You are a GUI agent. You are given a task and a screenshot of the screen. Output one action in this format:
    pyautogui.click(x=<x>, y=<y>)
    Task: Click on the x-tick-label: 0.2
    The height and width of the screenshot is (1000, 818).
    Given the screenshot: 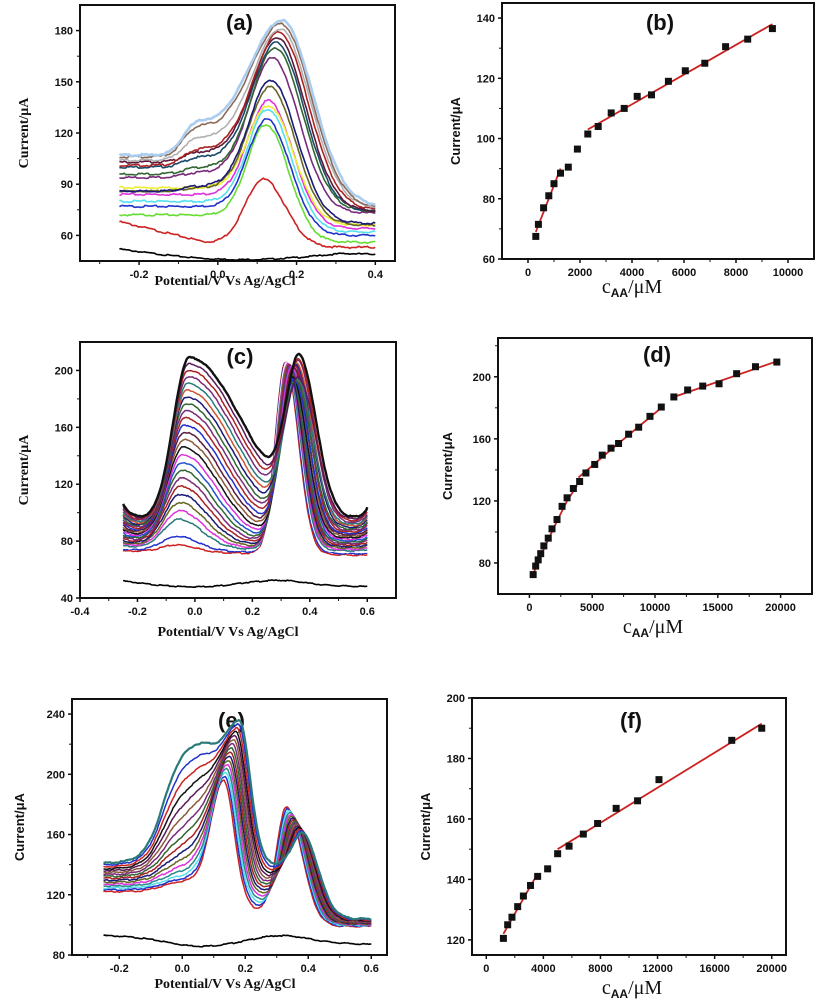 What is the action you would take?
    pyautogui.click(x=245, y=969)
    